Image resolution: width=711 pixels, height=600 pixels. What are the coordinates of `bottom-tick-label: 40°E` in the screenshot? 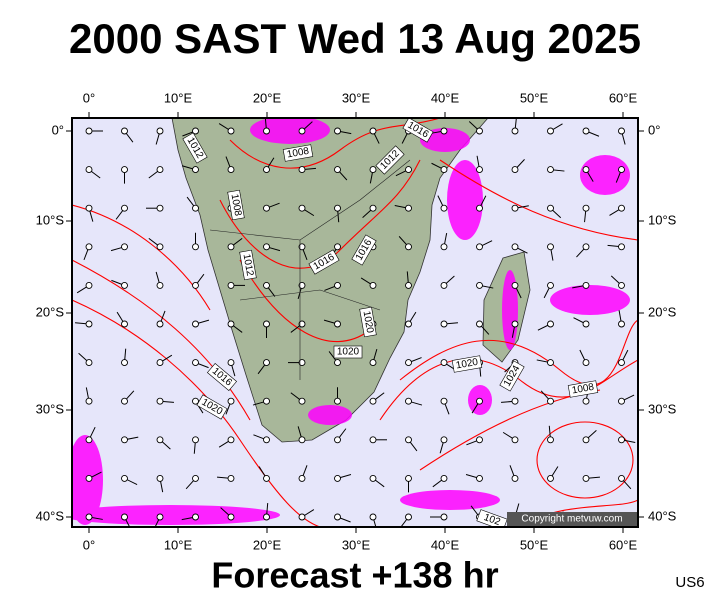 It's located at (445, 544).